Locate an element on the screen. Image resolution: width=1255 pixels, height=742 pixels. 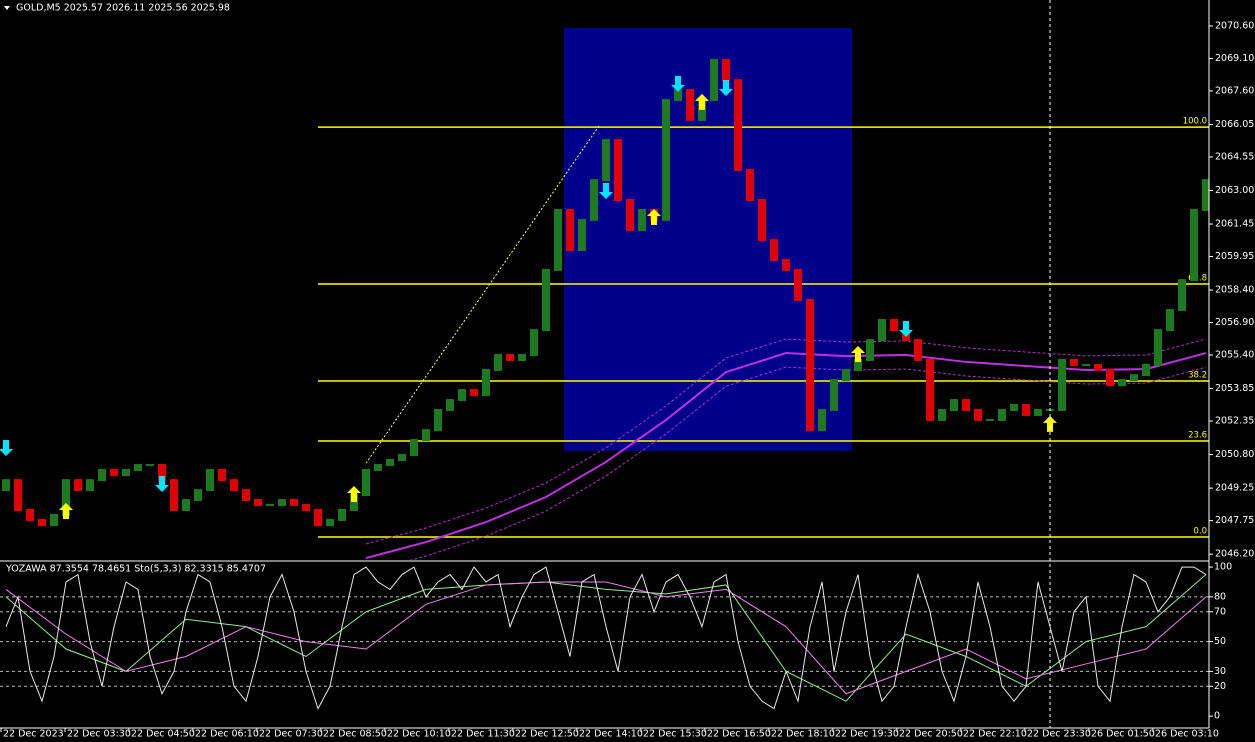
x-tick-label: 22 Dec 11:30 is located at coordinates (483, 734).